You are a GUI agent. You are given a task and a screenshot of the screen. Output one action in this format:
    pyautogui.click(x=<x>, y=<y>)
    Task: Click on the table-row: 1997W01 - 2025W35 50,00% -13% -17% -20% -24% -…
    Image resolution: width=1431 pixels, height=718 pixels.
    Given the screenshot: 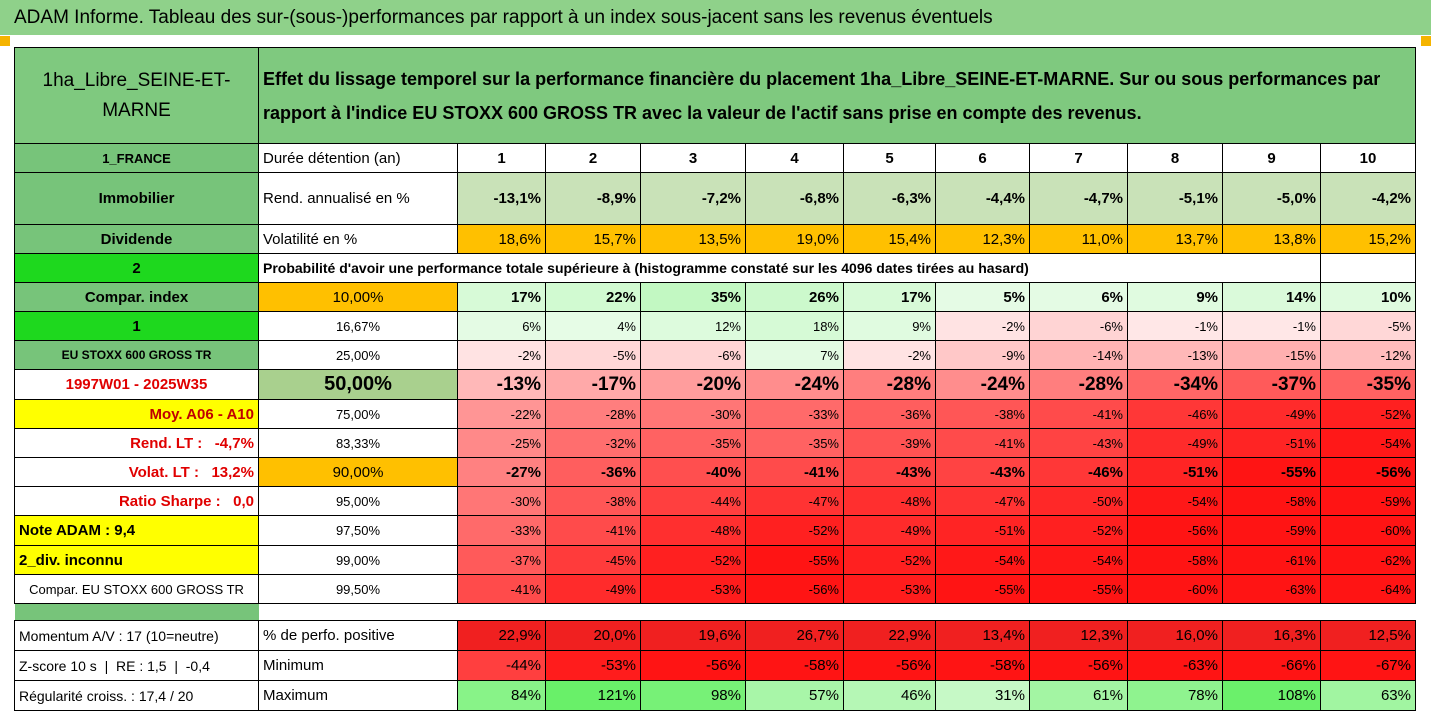 What is the action you would take?
    pyautogui.click(x=715, y=384)
    